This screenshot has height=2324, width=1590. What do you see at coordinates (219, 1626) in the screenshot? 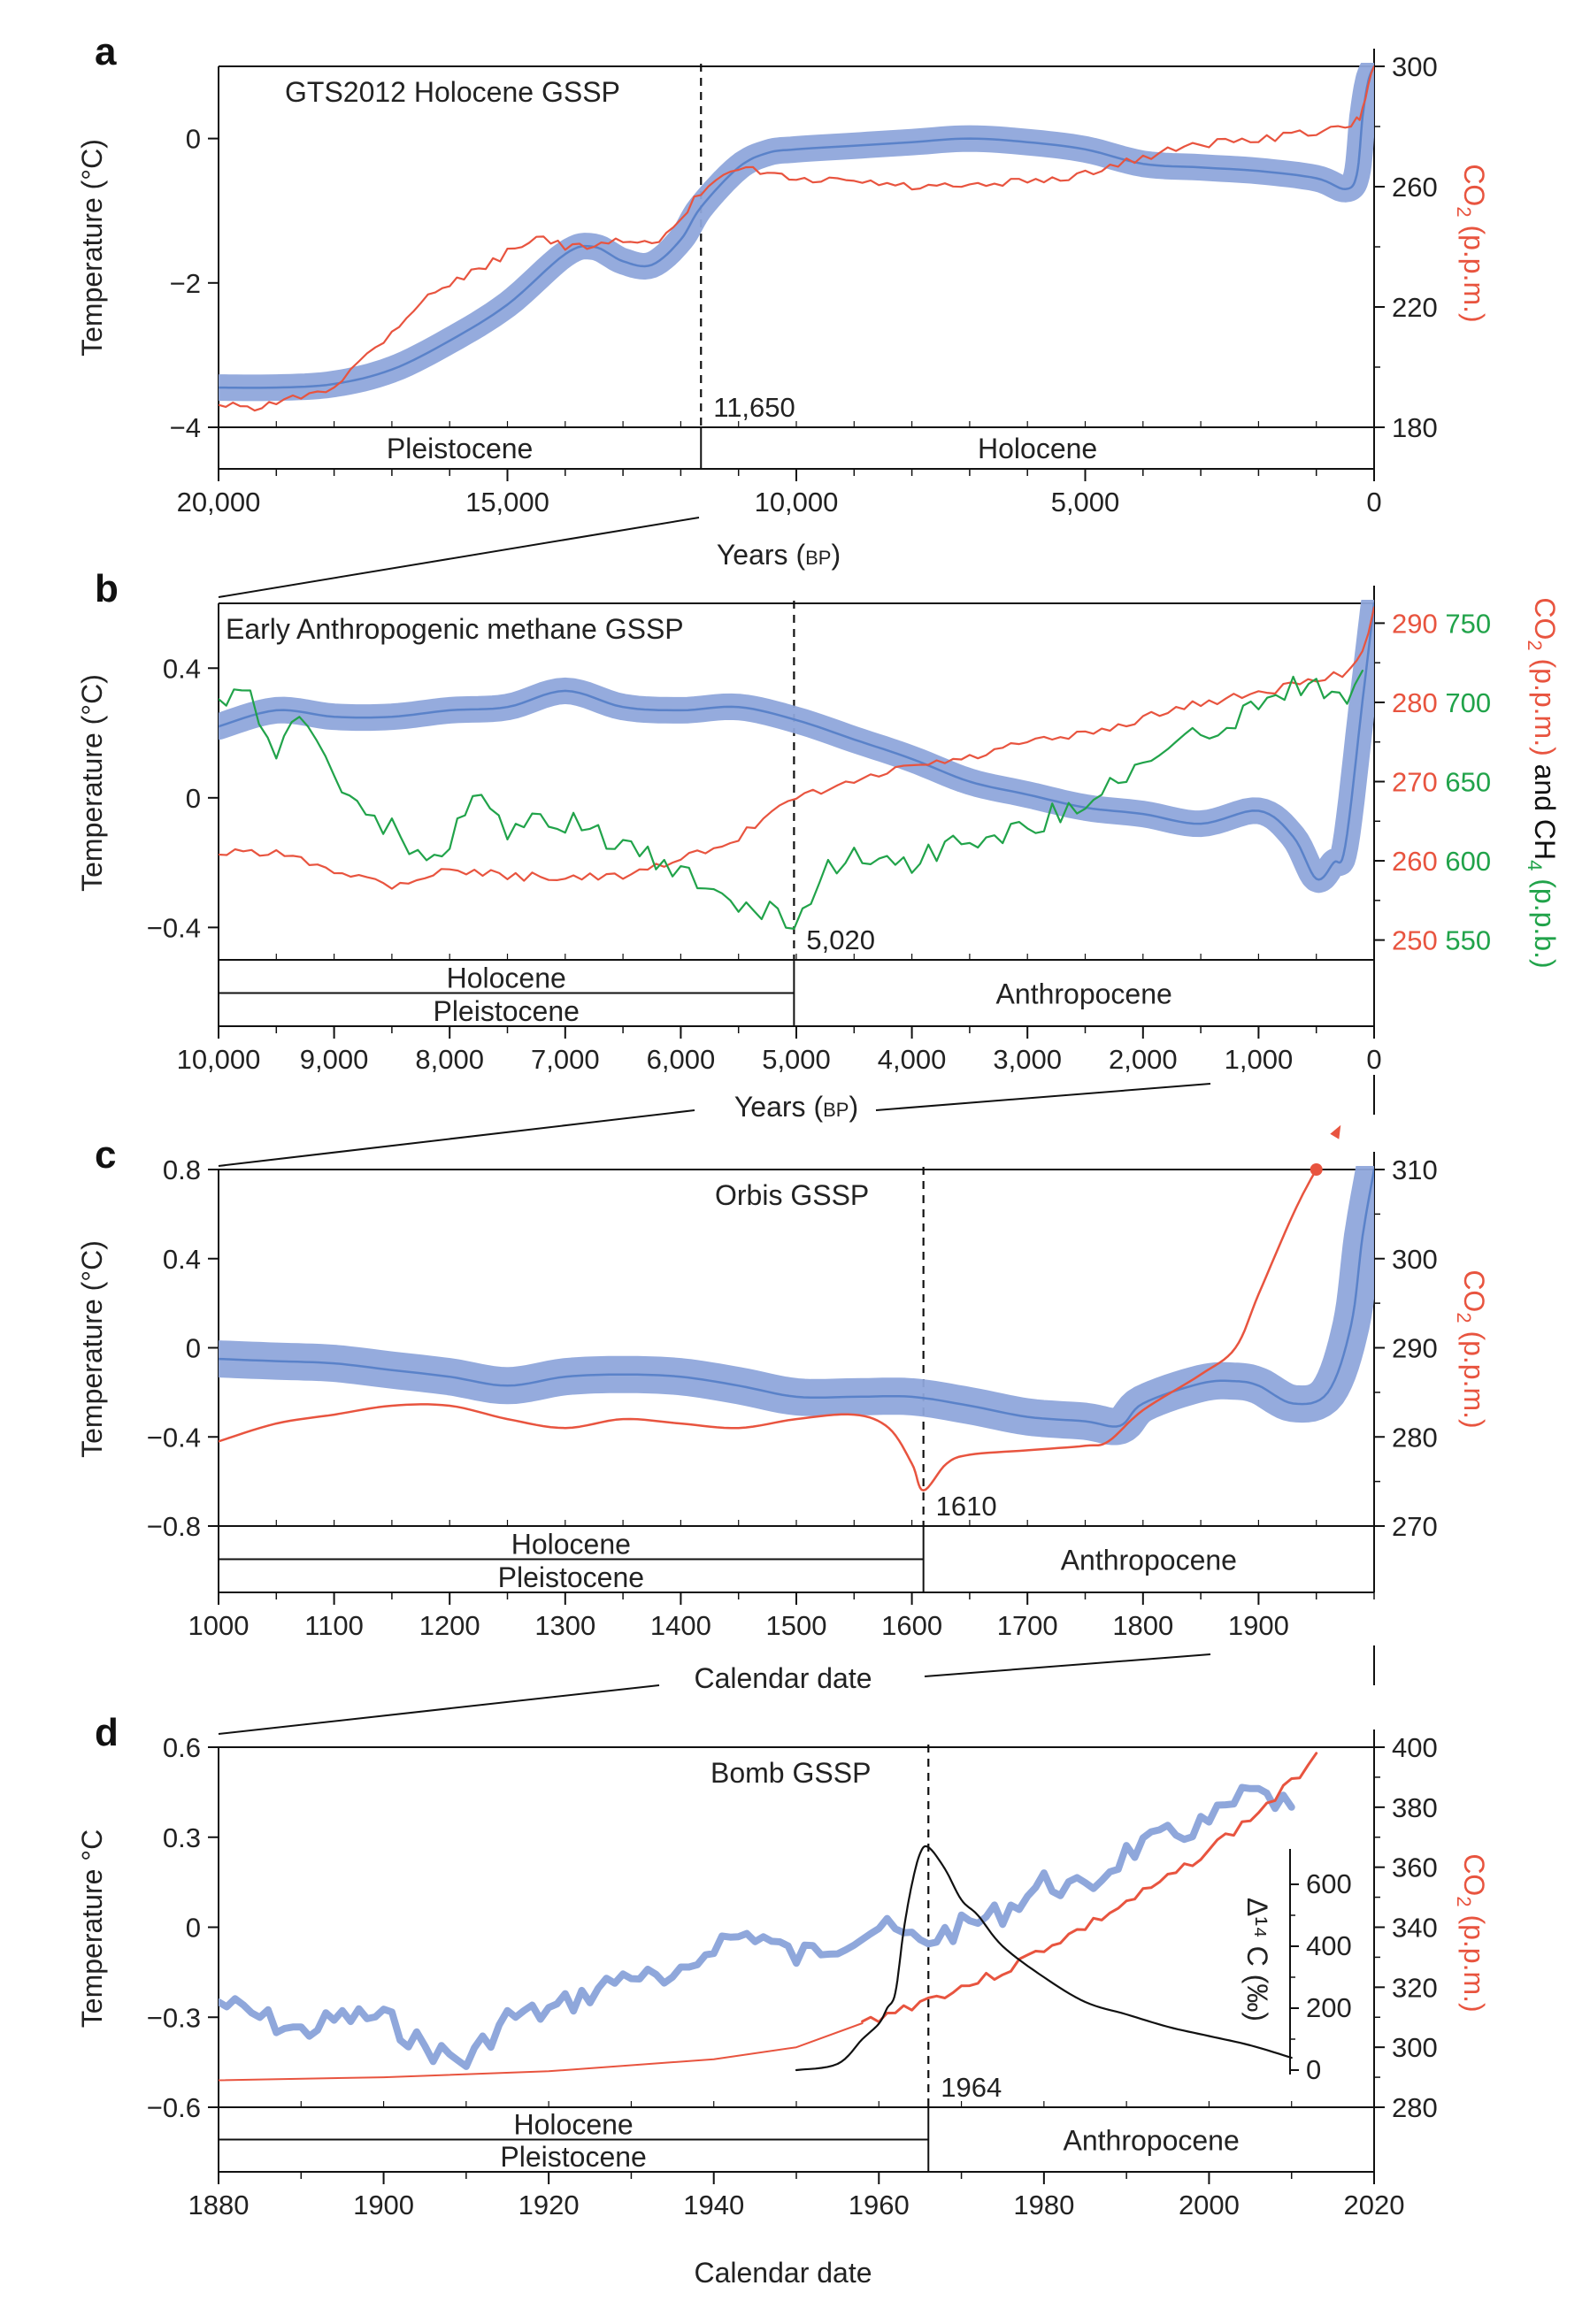
I see `x-tick-label: 1000` at bounding box center [219, 1626].